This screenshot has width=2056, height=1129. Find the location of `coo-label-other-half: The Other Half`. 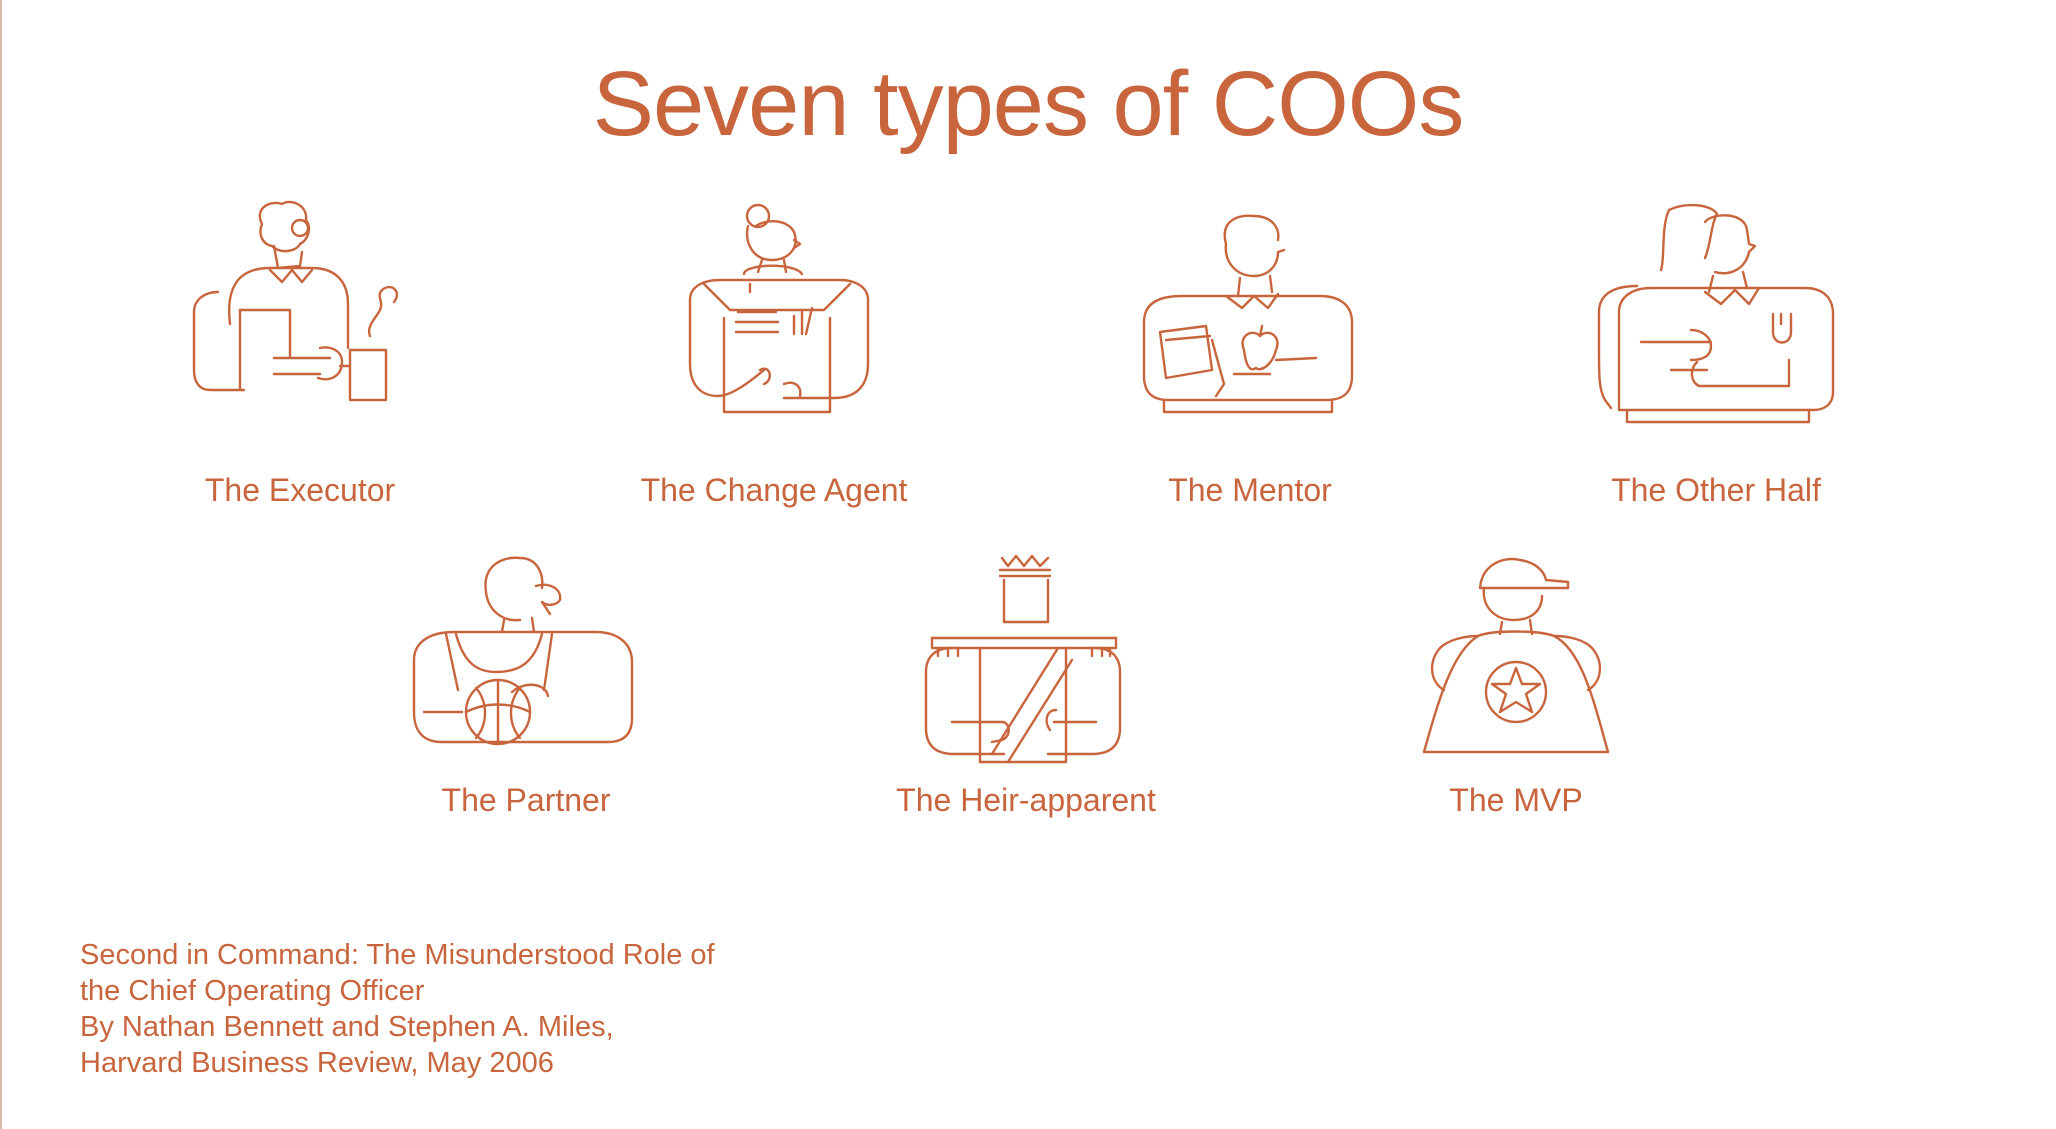

coo-label-other-half: The Other Half is located at coordinates (1716, 490).